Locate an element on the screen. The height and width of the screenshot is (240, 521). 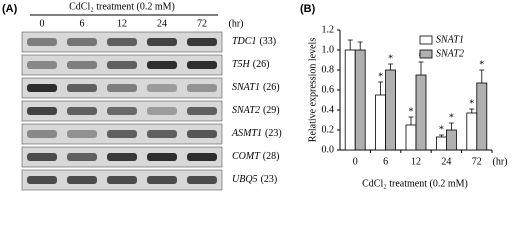
gene-name: SNAT1 is located at coordinates (246, 87).